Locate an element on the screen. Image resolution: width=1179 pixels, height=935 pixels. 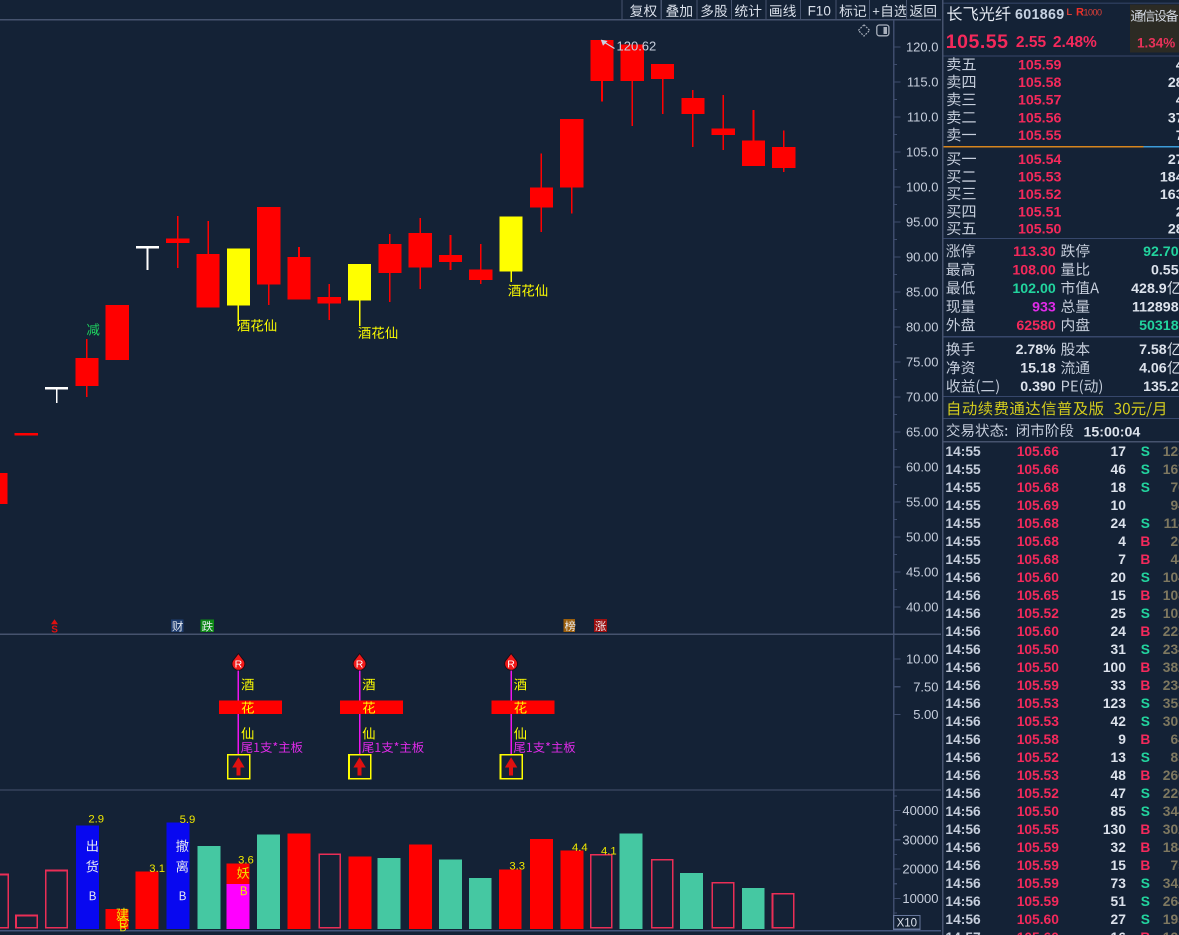
svg-text: 105.60 is located at coordinates (1038, 919).